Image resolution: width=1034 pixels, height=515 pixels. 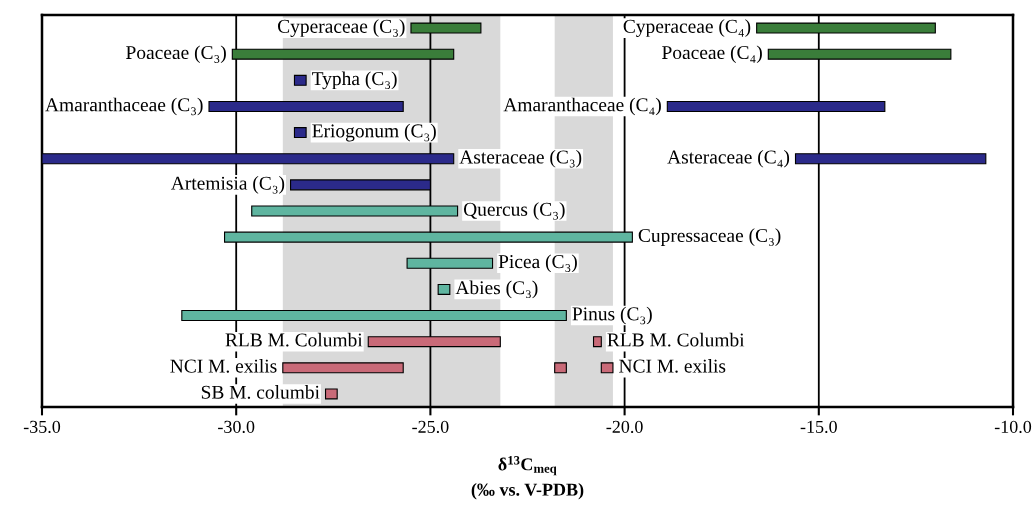 I want to click on data-label: Asteraceae (C₃), so click(x=520, y=158).